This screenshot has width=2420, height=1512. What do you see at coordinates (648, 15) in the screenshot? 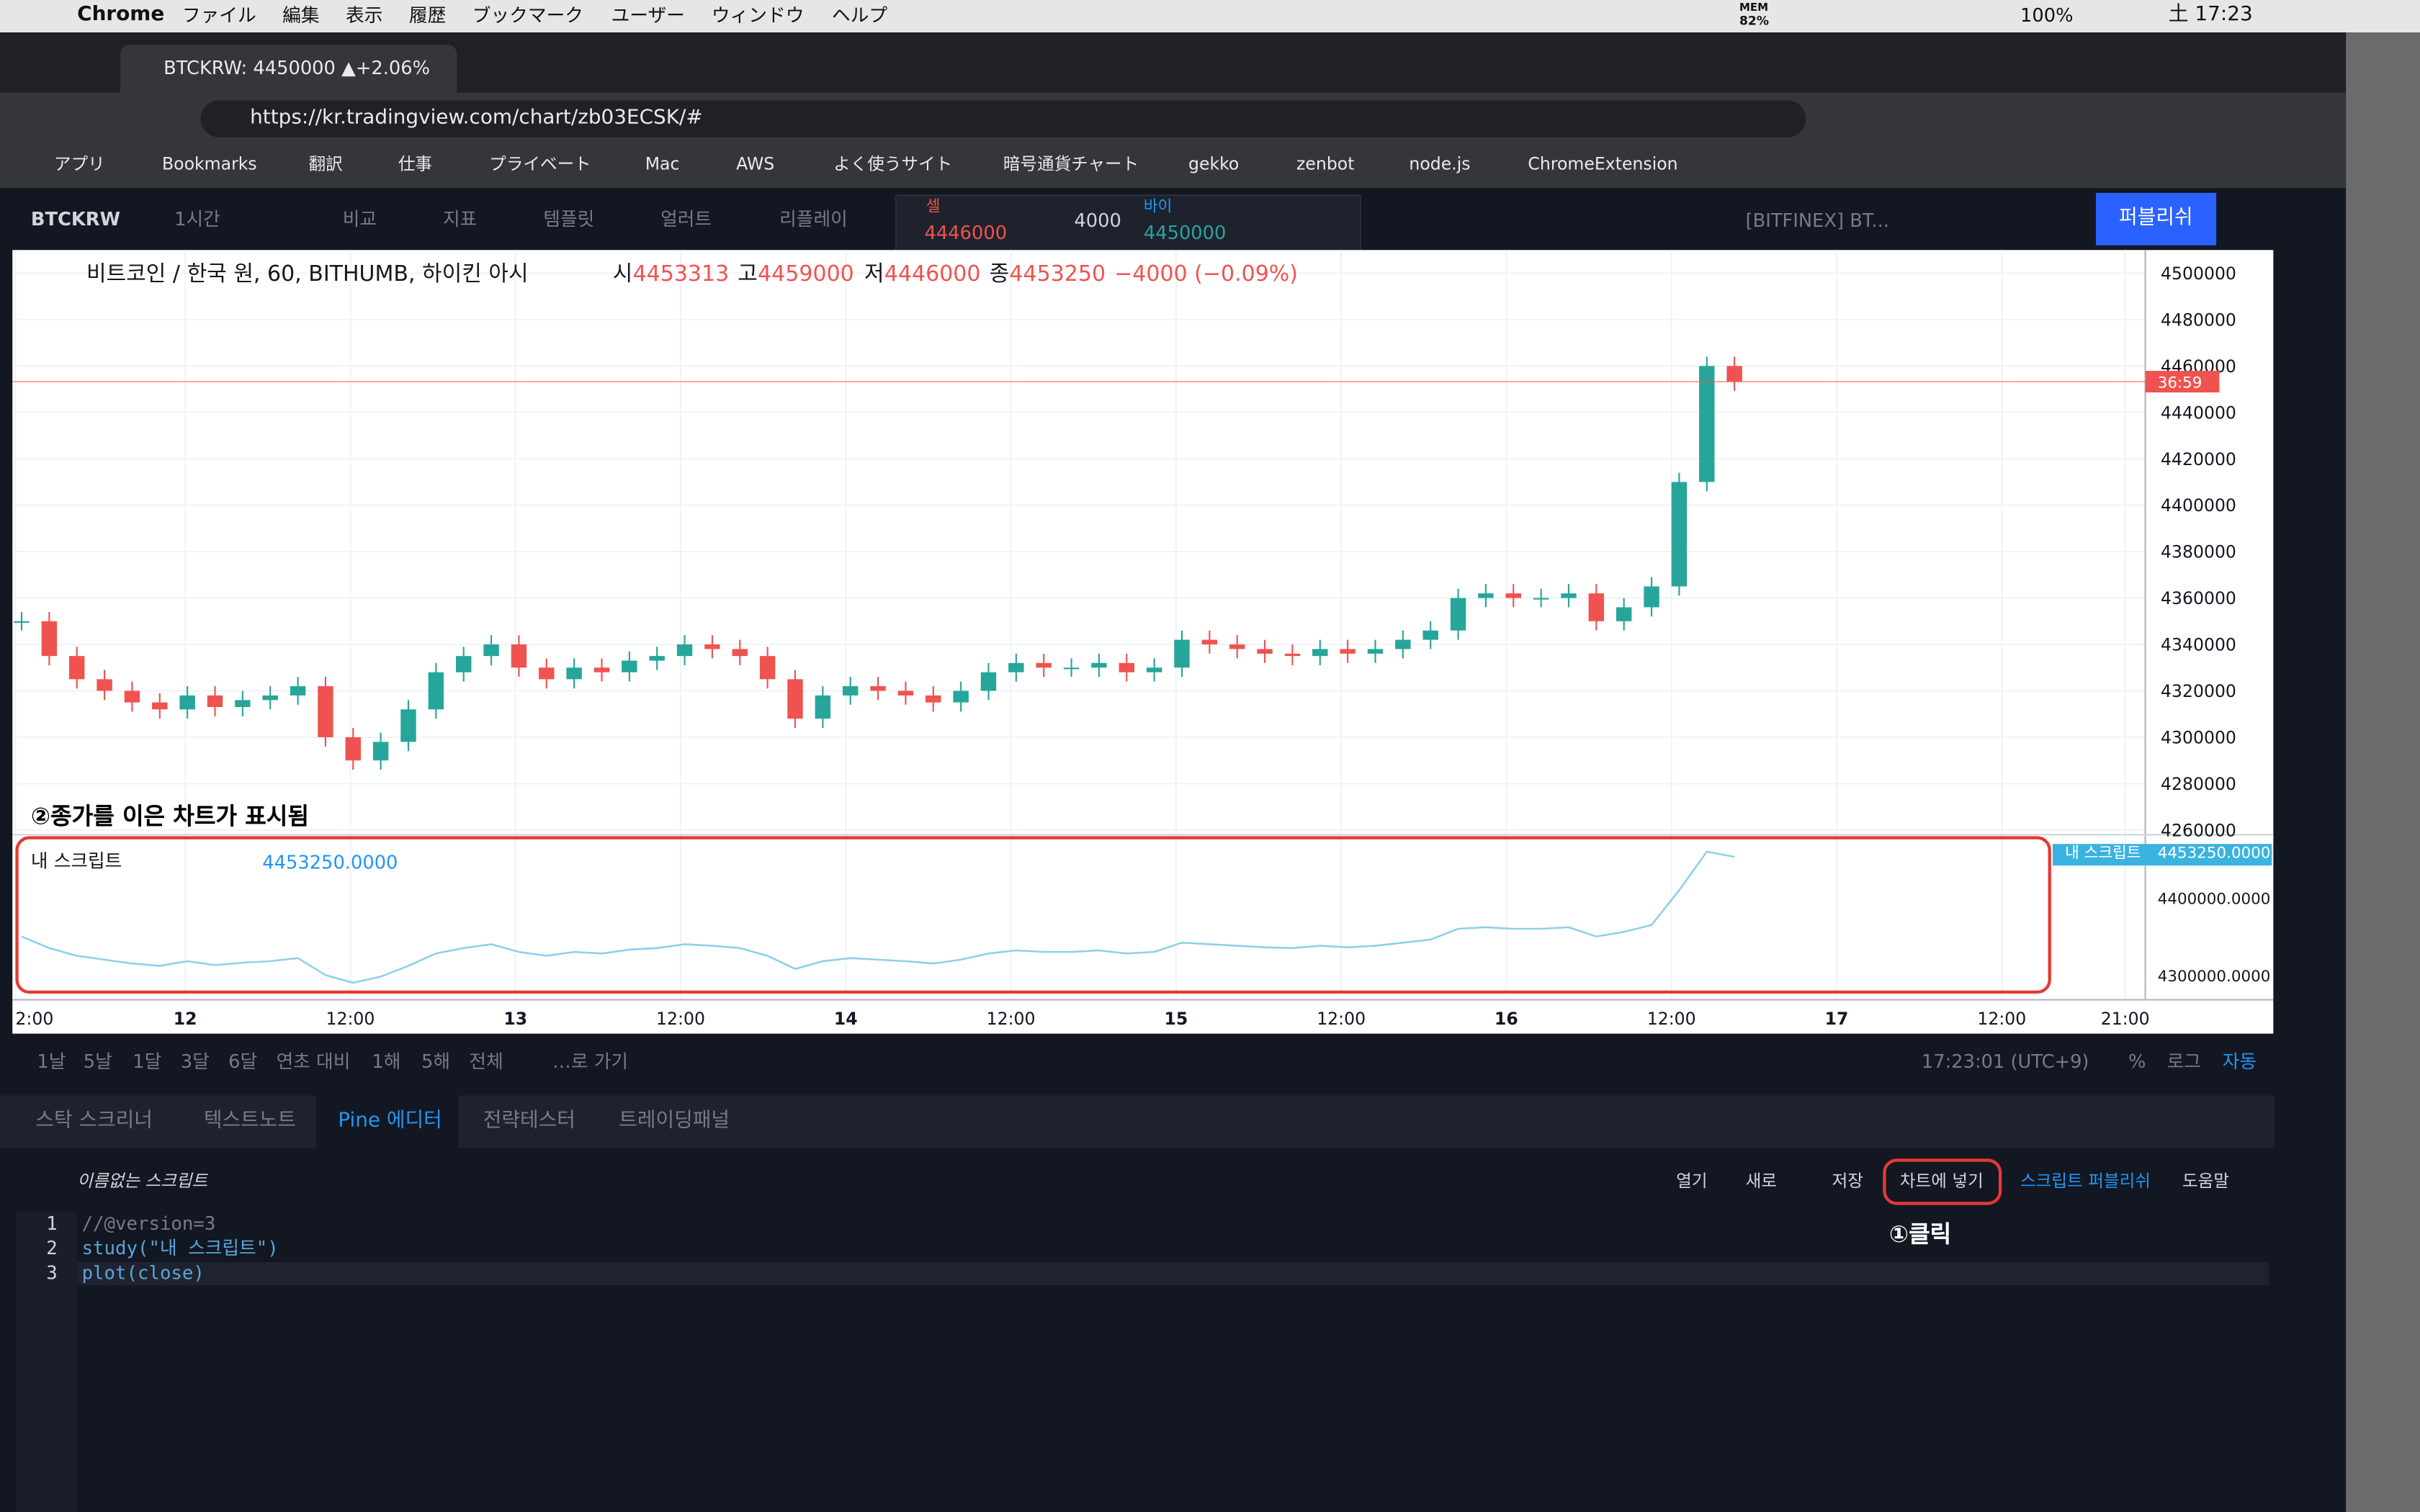
I see `label: ユーザー` at bounding box center [648, 15].